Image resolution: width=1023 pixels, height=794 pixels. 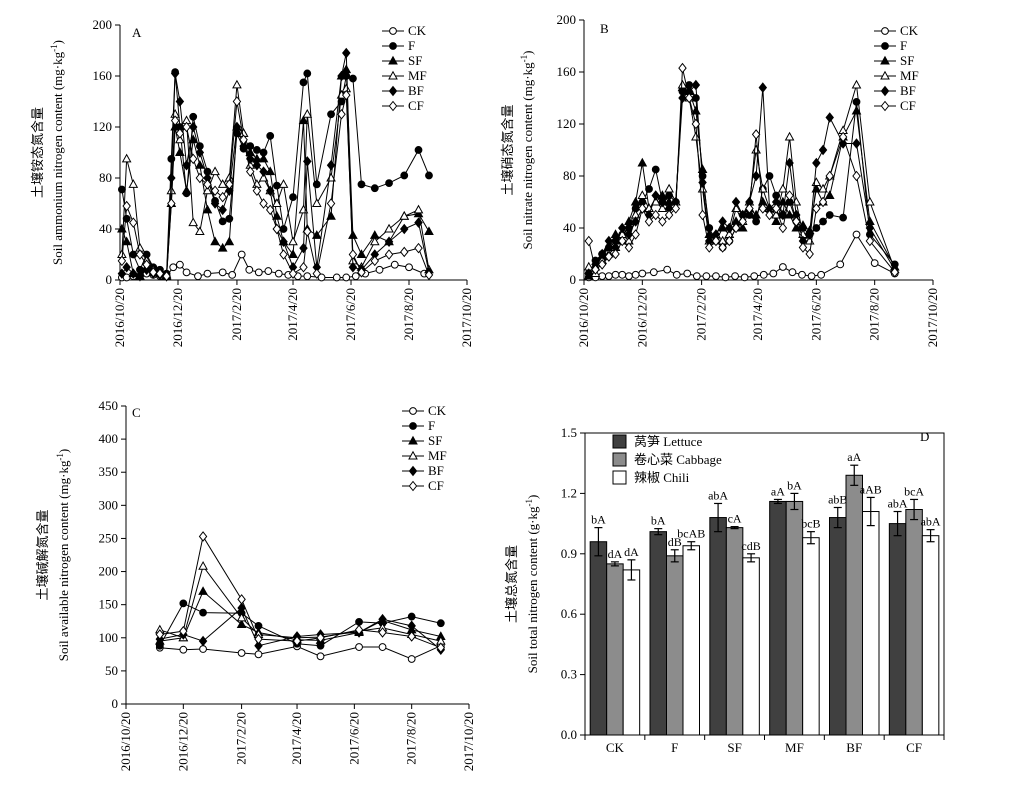 I want to click on legend-label: SF, so click(x=435, y=440).